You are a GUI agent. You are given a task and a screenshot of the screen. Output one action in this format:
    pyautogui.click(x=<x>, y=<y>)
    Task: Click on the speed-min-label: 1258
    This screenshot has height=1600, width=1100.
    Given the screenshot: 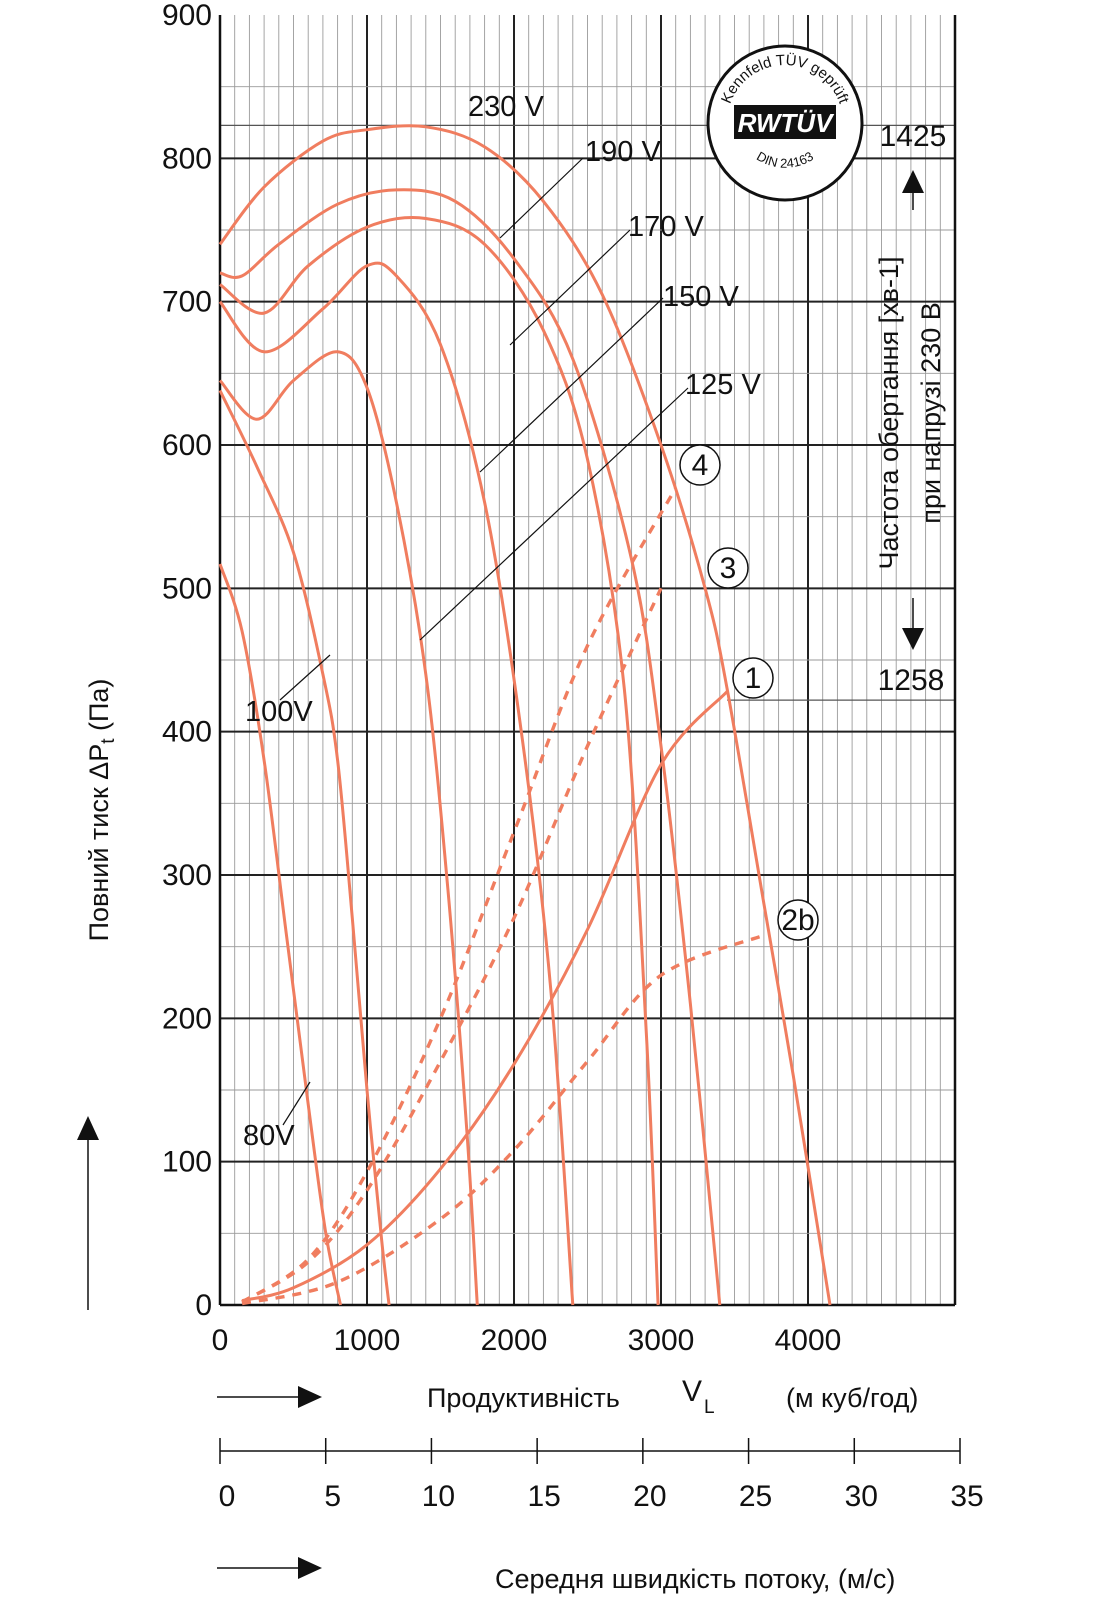 What is the action you would take?
    pyautogui.click(x=911, y=680)
    